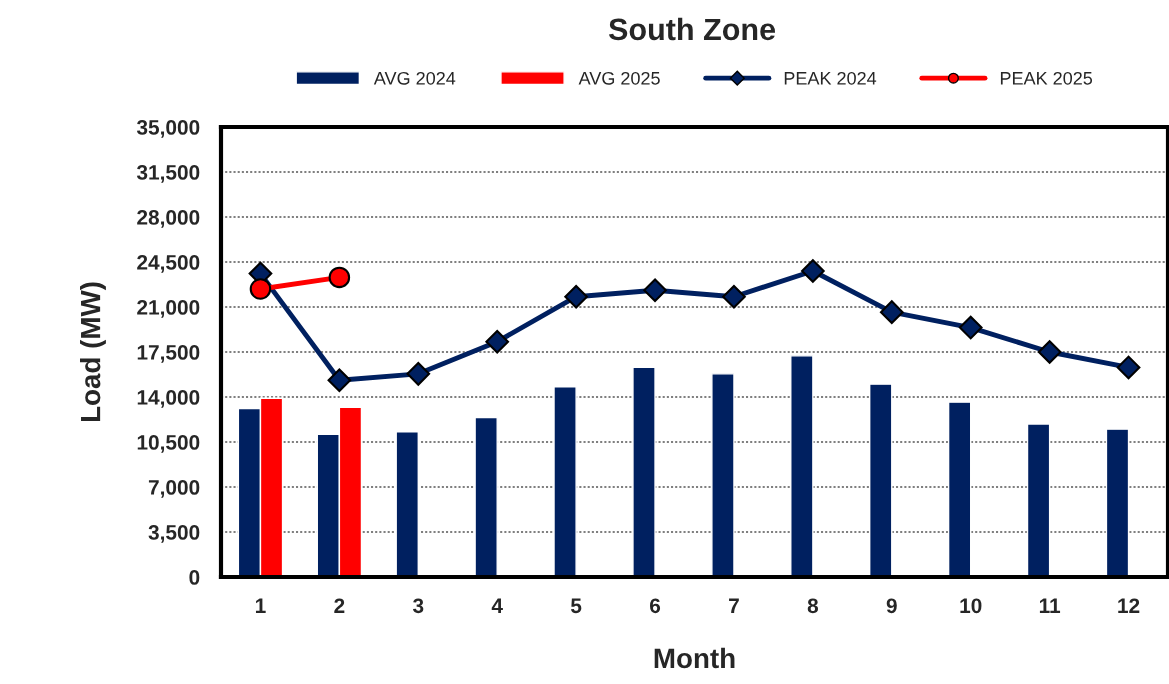 The width and height of the screenshot is (1169, 684). What do you see at coordinates (414, 78) in the screenshot?
I see `legend-label: AVG 2024` at bounding box center [414, 78].